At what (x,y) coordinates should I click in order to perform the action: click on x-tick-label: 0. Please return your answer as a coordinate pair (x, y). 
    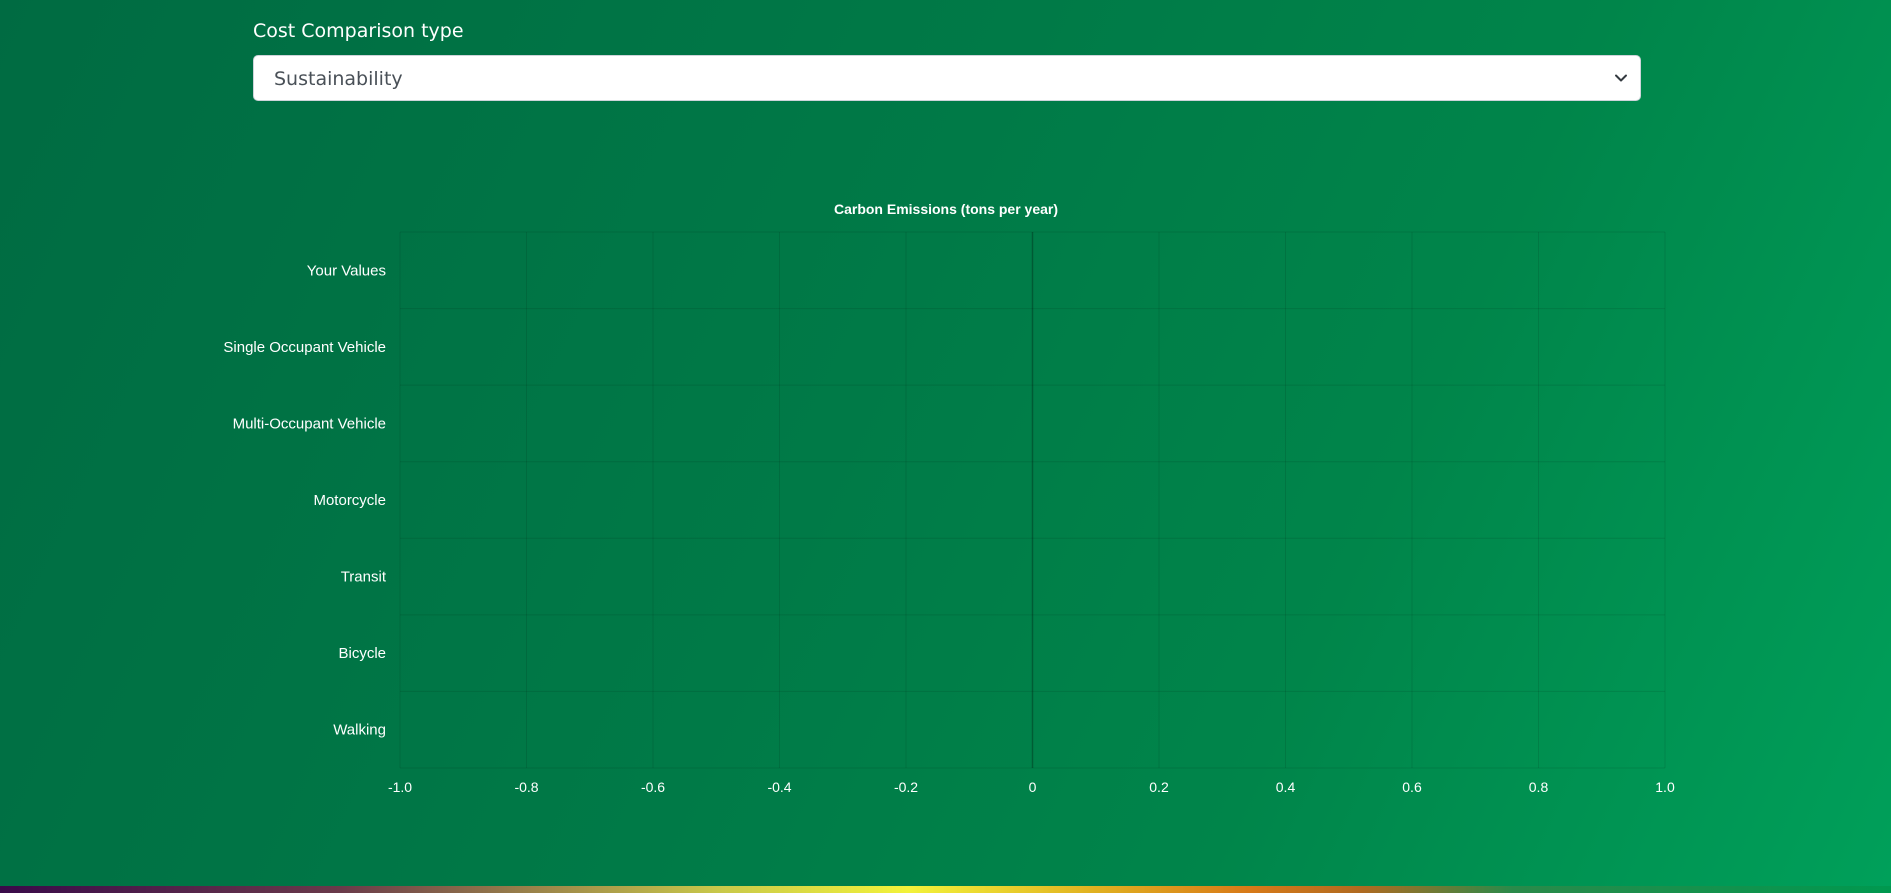
    Looking at the image, I should click on (1033, 787).